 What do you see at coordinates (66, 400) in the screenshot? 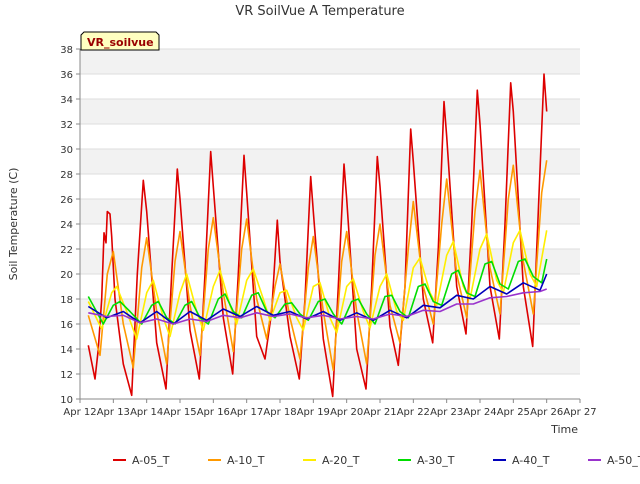
I see `y-tick-label: 10` at bounding box center [66, 400].